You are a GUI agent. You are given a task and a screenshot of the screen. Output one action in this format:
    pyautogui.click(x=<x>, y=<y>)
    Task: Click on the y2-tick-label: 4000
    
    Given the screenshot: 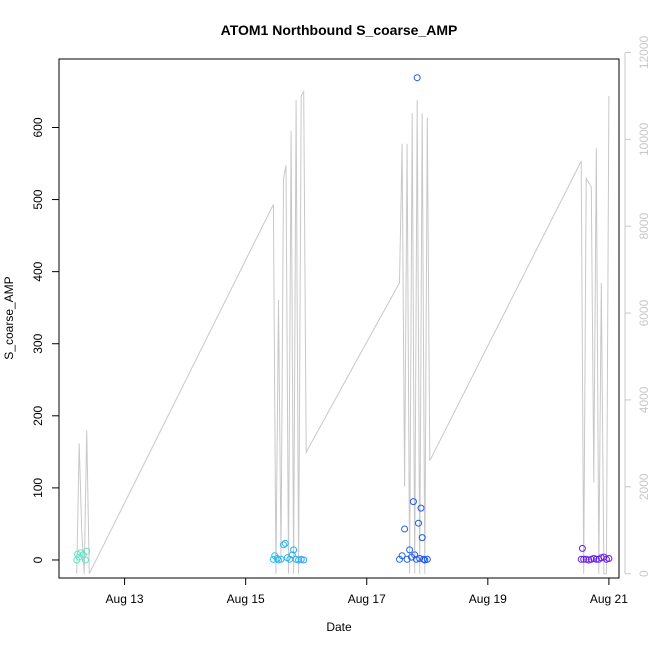 What is the action you would take?
    pyautogui.click(x=643, y=399)
    